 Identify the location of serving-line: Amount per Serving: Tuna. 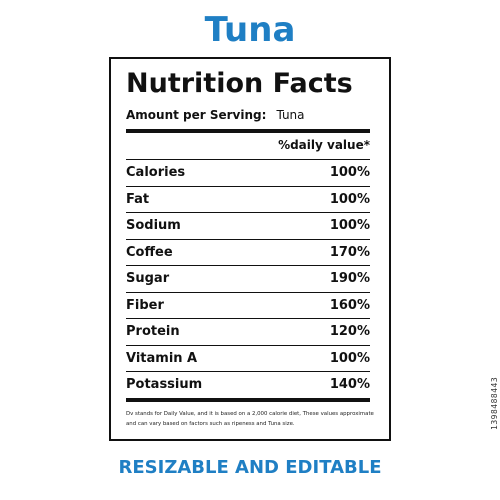
(215, 115).